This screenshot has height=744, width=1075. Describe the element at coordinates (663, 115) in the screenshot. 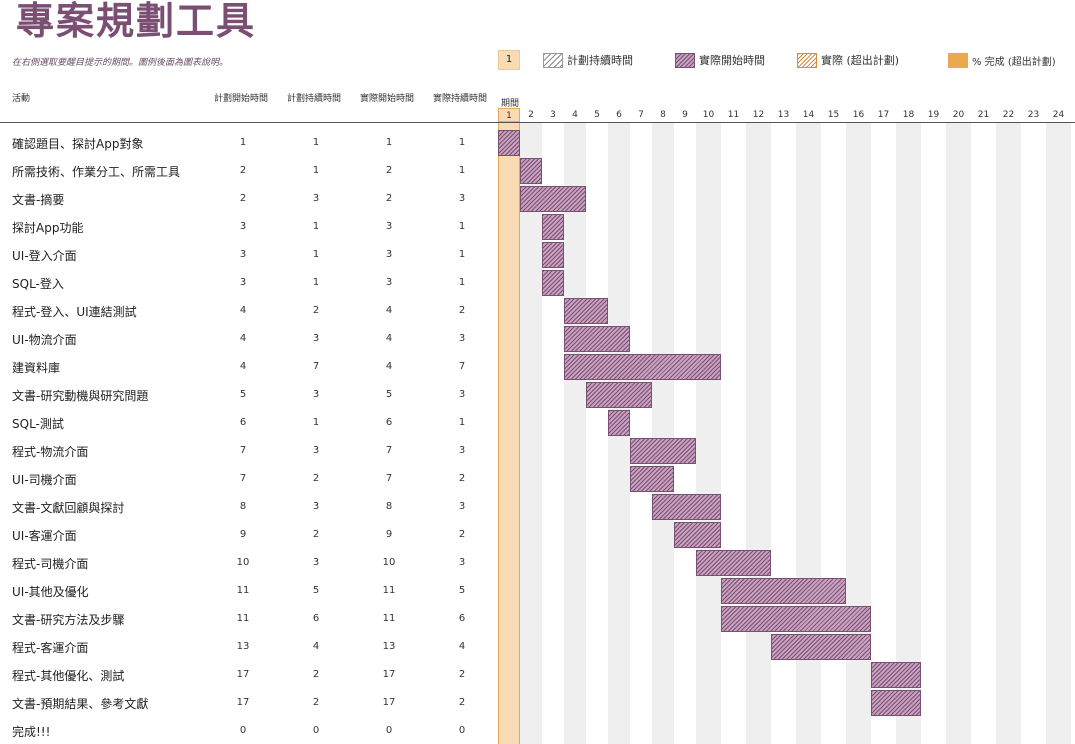

I see `period-label: 8` at that location.